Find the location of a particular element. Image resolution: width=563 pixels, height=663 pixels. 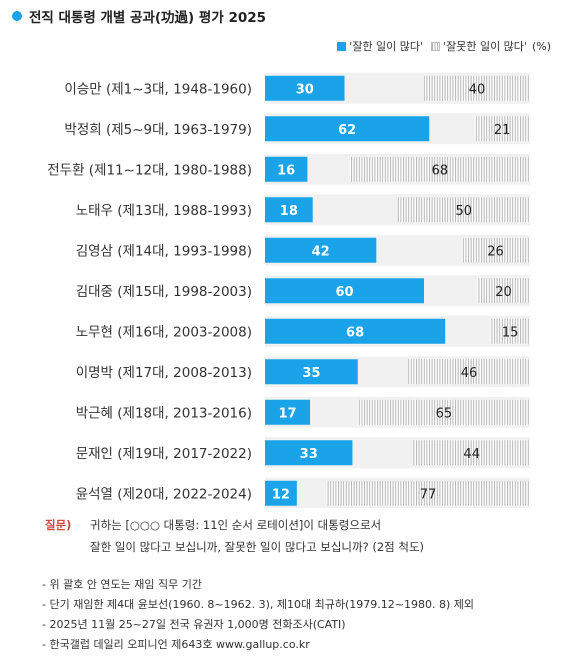

data-label-good: 16 is located at coordinates (286, 170).